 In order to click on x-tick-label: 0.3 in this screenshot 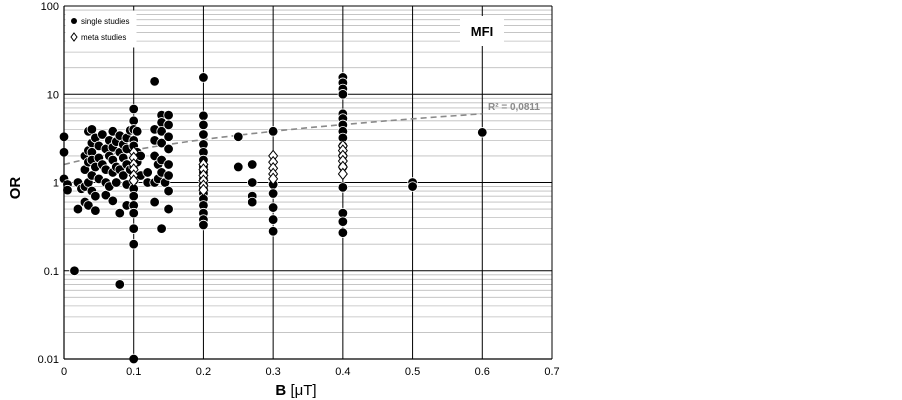, I will do `click(272, 372)`.